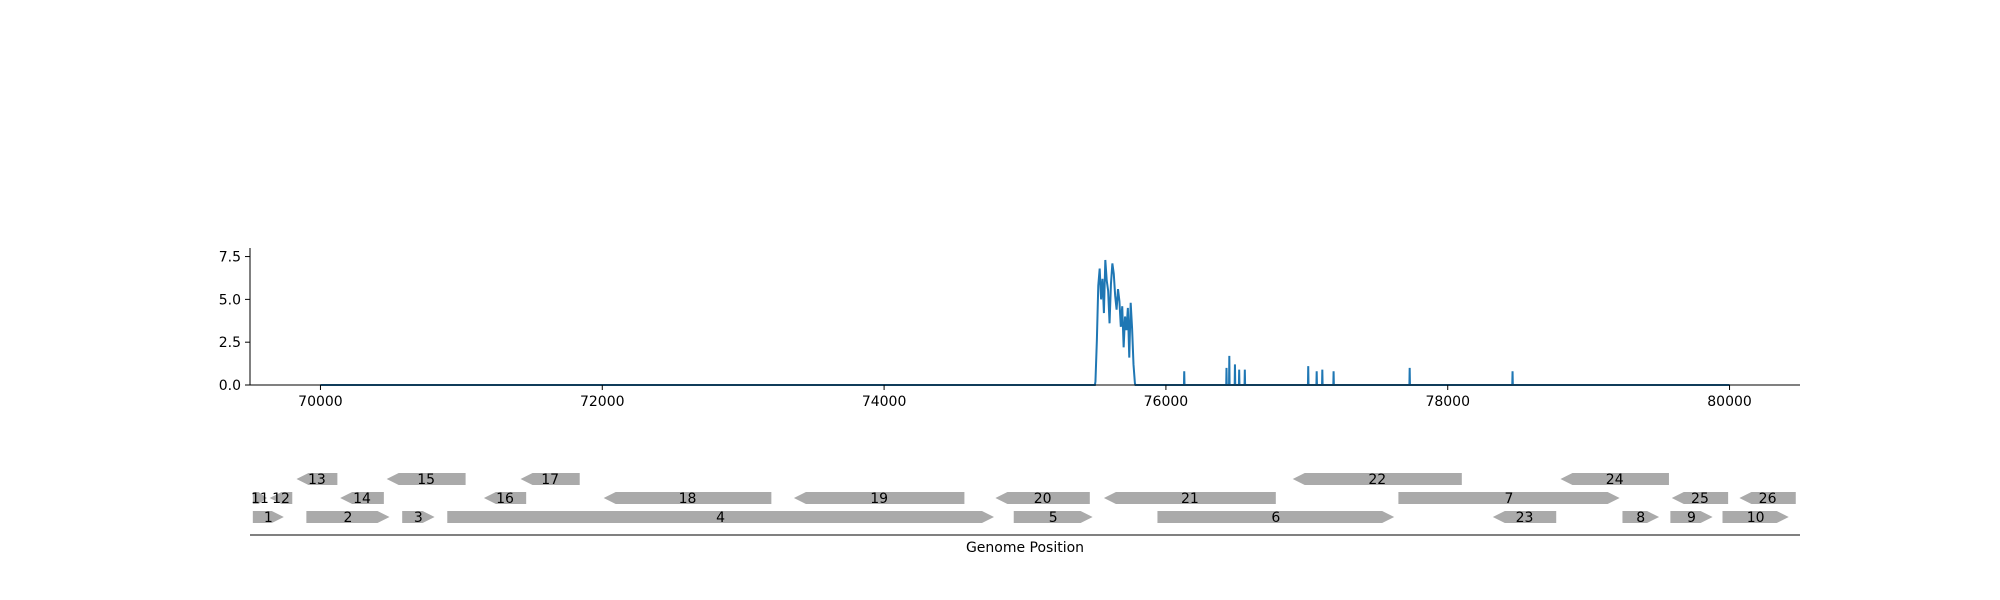  Describe the element at coordinates (602, 402) in the screenshot. I see `x-tick-label: 72000` at that location.